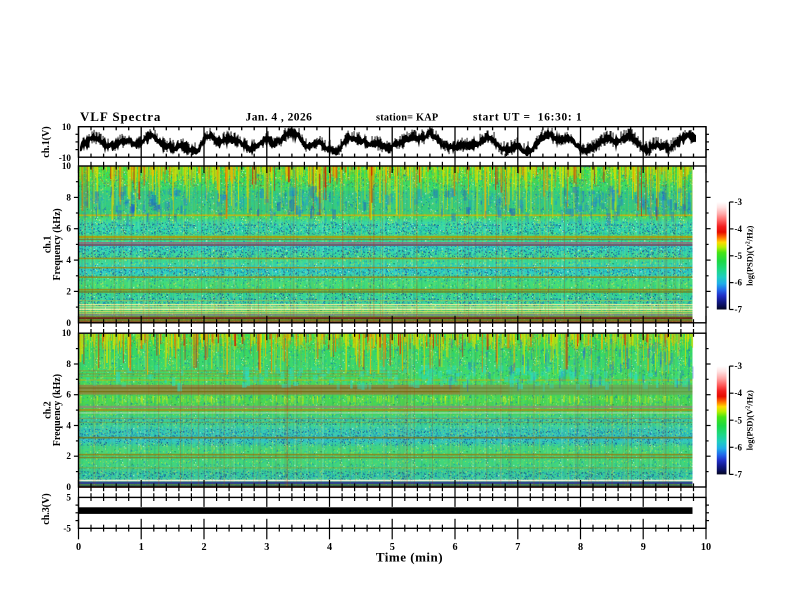 This screenshot has width=792, height=612. Describe the element at coordinates (46, 141) in the screenshot. I see `svg-text: ch.1(V)` at that location.